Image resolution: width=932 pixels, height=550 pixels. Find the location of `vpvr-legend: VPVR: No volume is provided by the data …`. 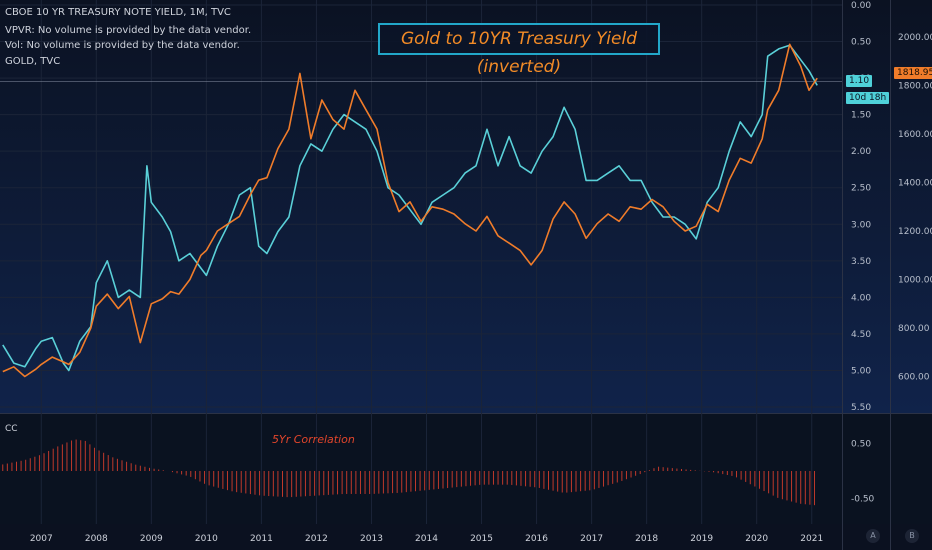

vpvr-legend: VPVR: No volume is provided by the data … is located at coordinates (128, 30).